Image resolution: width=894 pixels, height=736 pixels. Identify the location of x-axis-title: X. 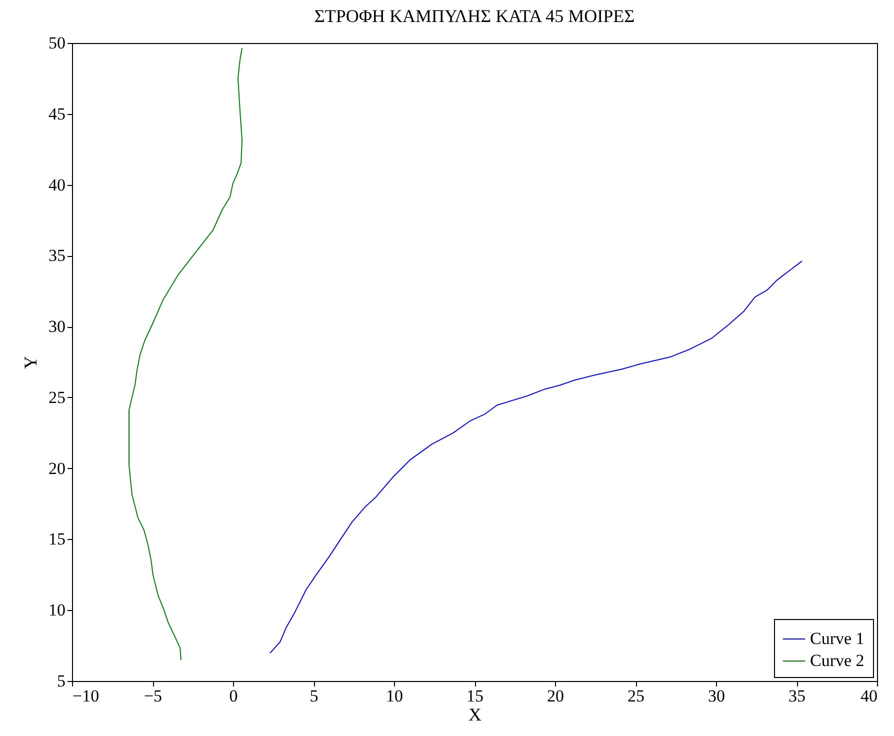
(475, 714).